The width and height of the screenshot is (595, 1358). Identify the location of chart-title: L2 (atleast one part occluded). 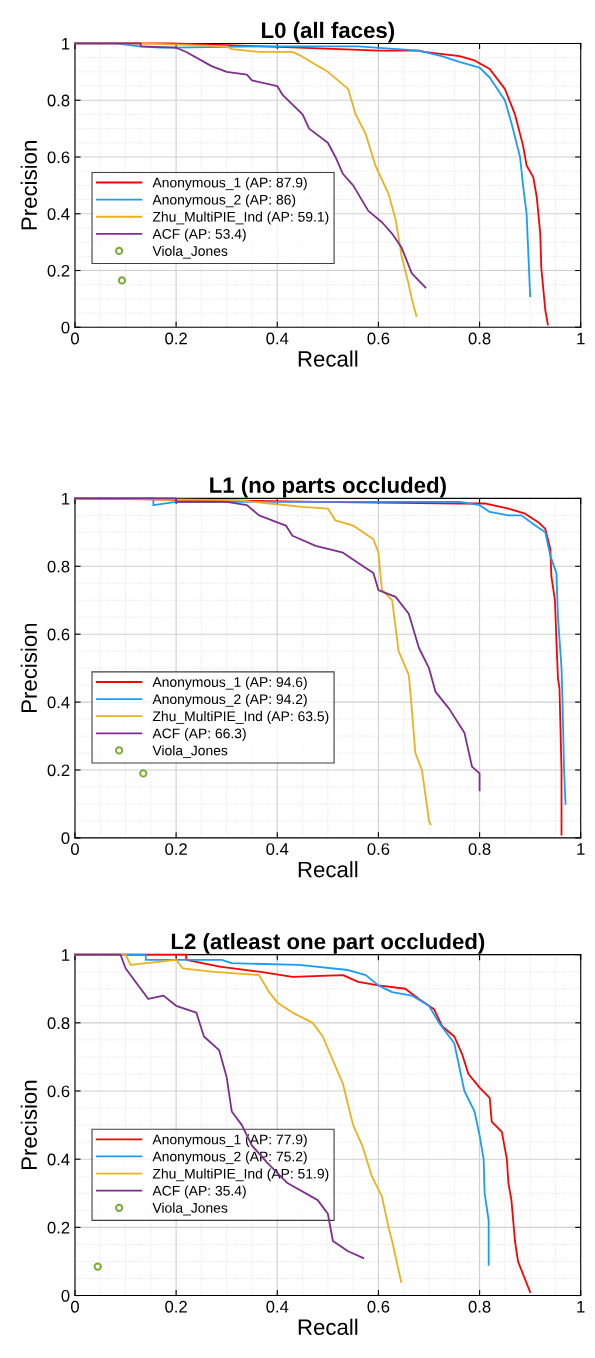
(328, 943).